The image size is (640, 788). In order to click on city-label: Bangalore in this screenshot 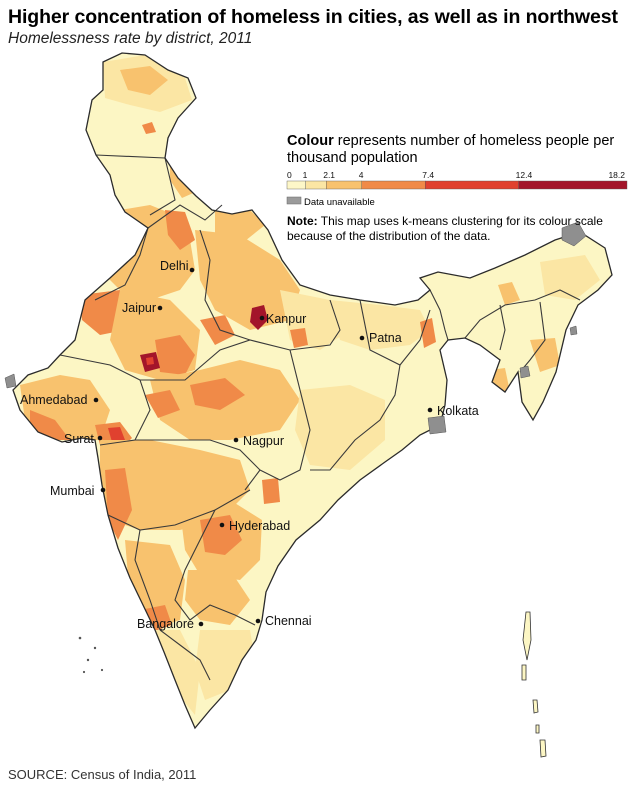, I will do `click(165, 624)`.